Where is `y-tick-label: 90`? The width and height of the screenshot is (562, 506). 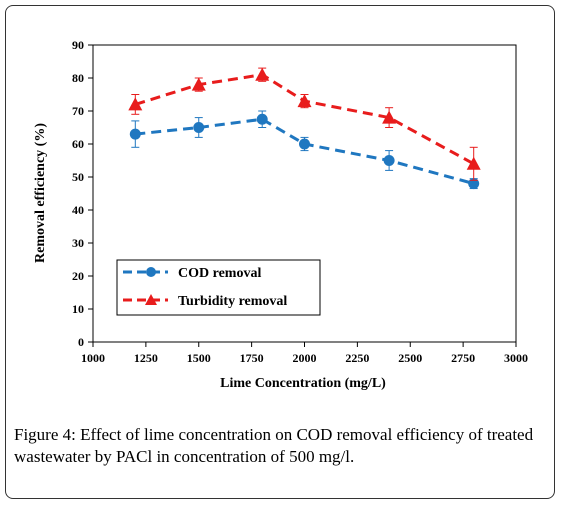
y-tick-label: 90 is located at coordinates (78, 45).